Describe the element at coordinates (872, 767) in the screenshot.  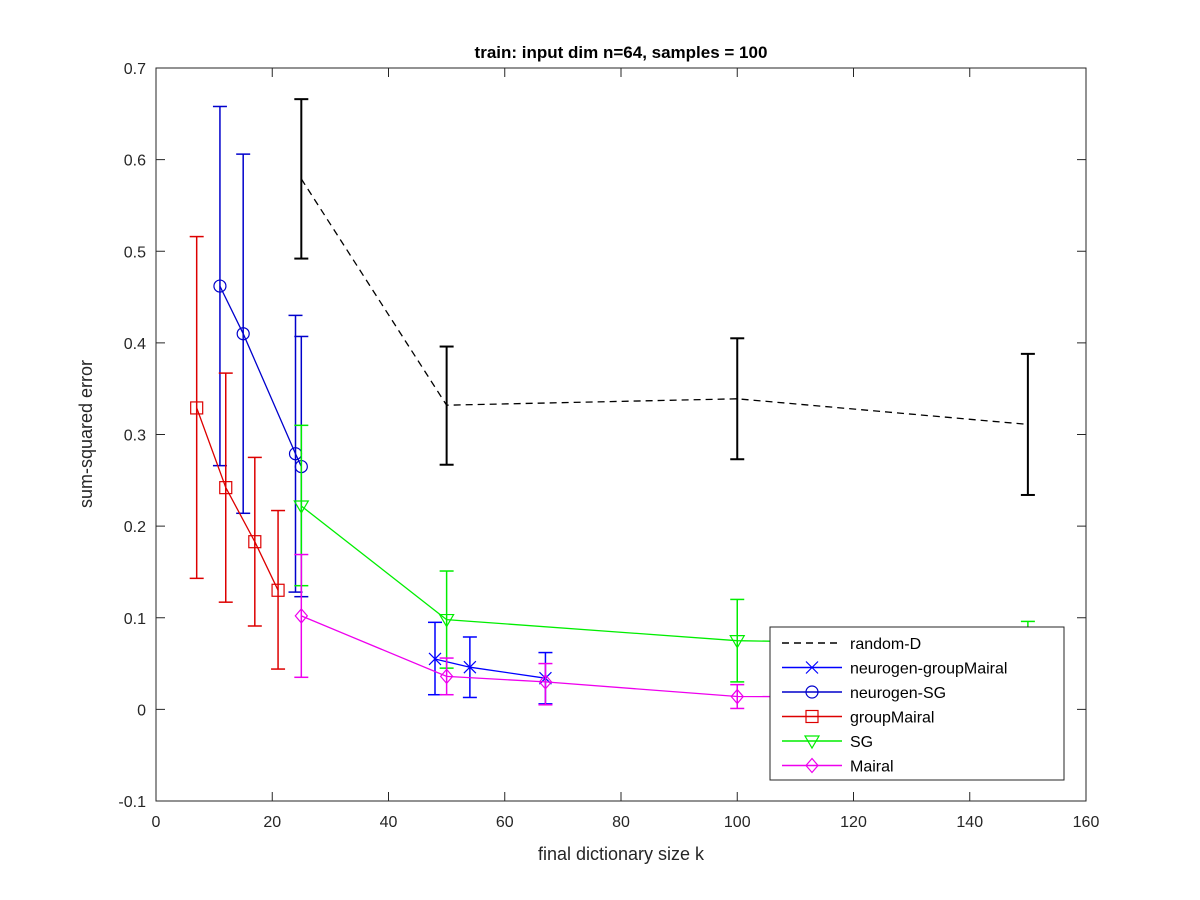
I see `legend-label: Mairal` at that location.